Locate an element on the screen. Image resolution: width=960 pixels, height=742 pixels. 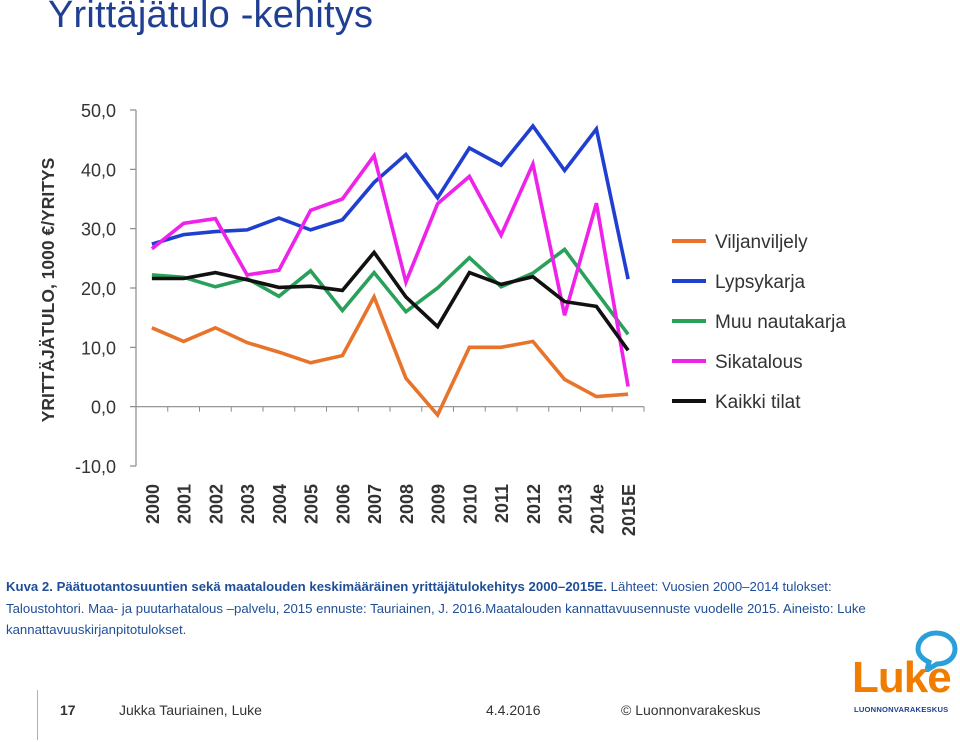
y-tick-label: 30,0 is located at coordinates (98, 230).